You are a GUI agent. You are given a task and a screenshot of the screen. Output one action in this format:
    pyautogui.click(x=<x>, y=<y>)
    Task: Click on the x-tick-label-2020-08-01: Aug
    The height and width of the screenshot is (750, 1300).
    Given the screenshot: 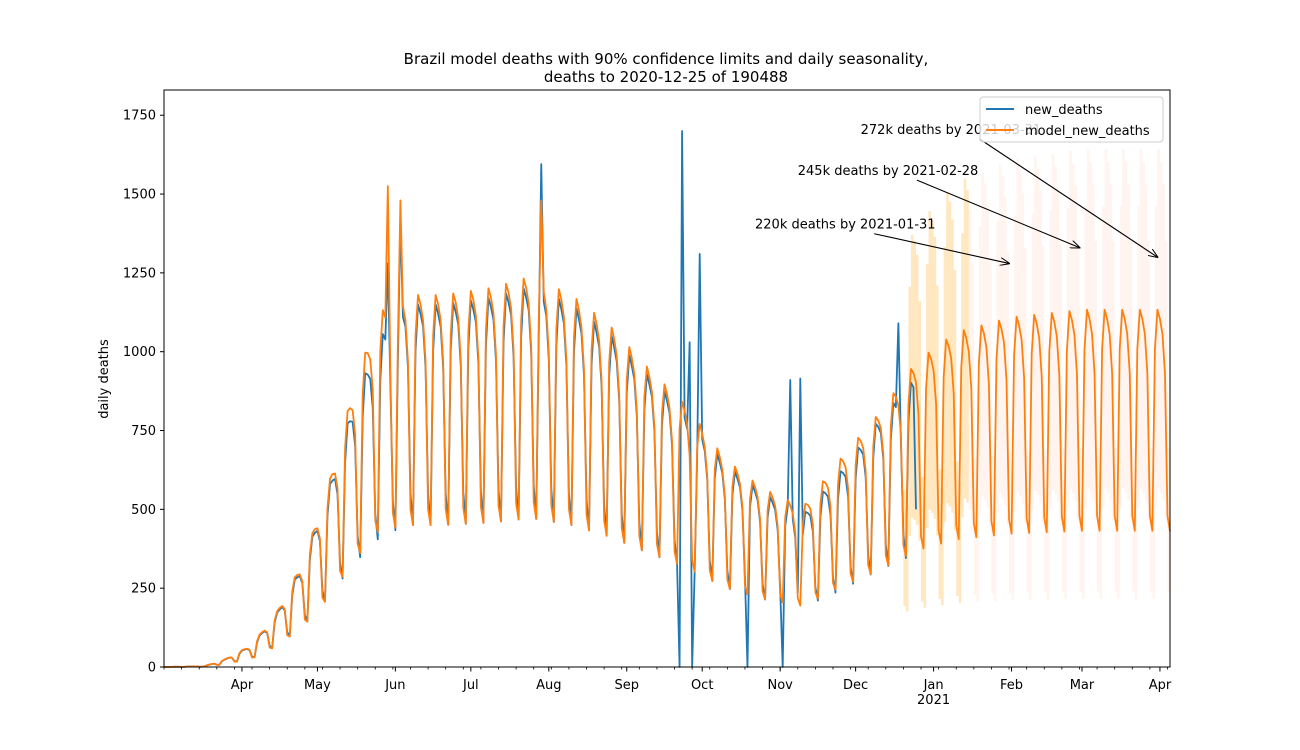 What is the action you would take?
    pyautogui.click(x=548, y=685)
    